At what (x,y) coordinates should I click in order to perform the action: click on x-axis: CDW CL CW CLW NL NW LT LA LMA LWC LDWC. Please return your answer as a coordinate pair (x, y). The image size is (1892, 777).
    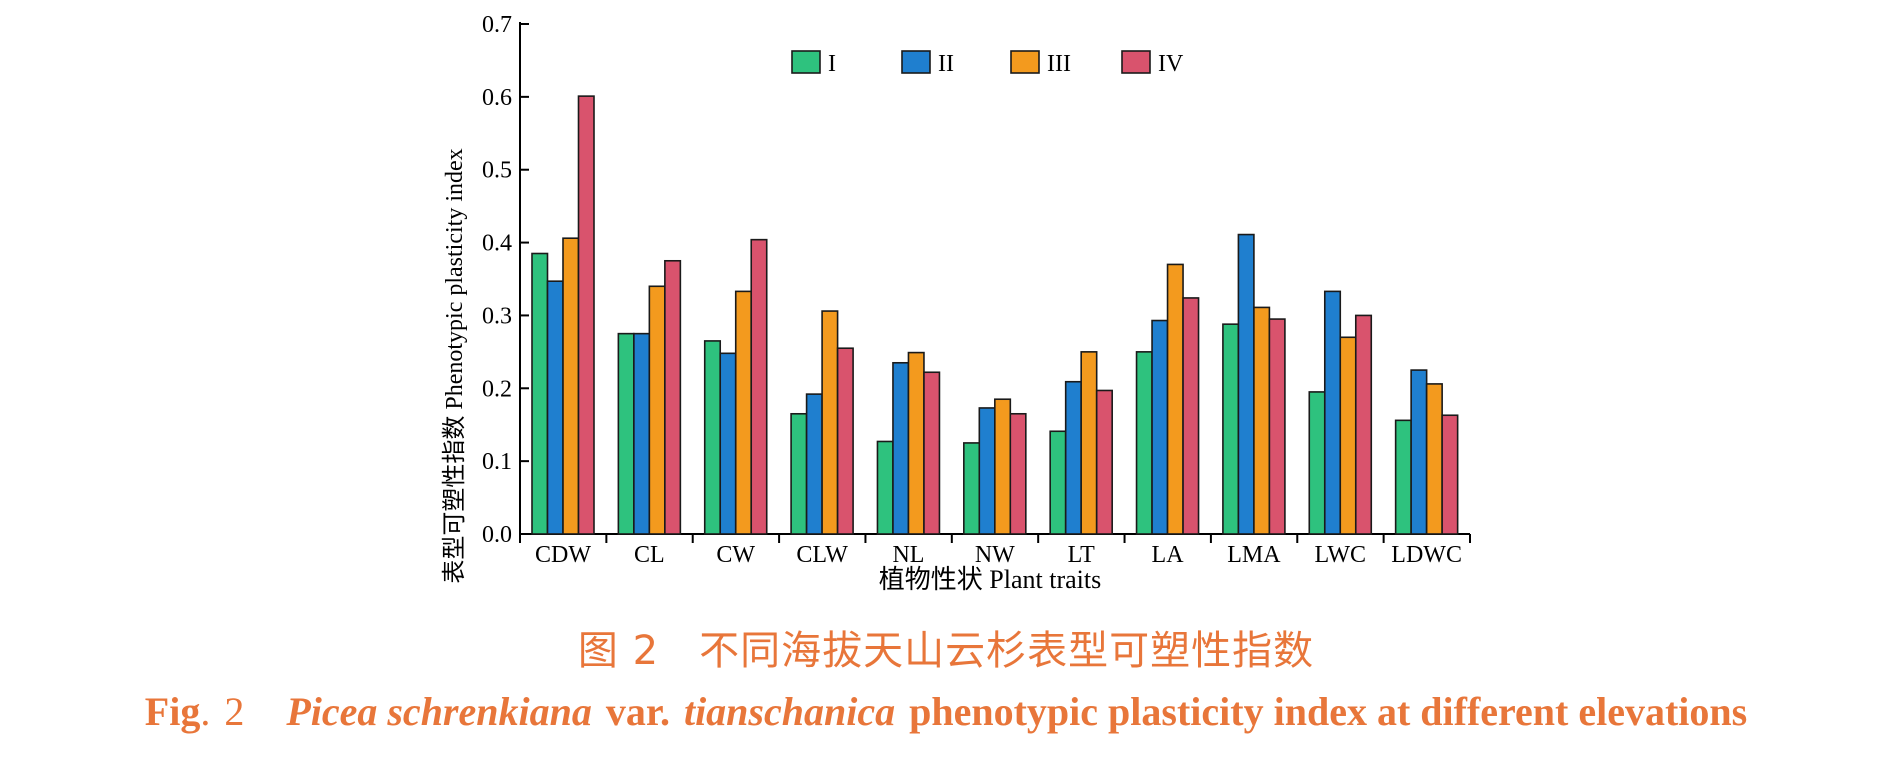
    Looking at the image, I should click on (995, 550).